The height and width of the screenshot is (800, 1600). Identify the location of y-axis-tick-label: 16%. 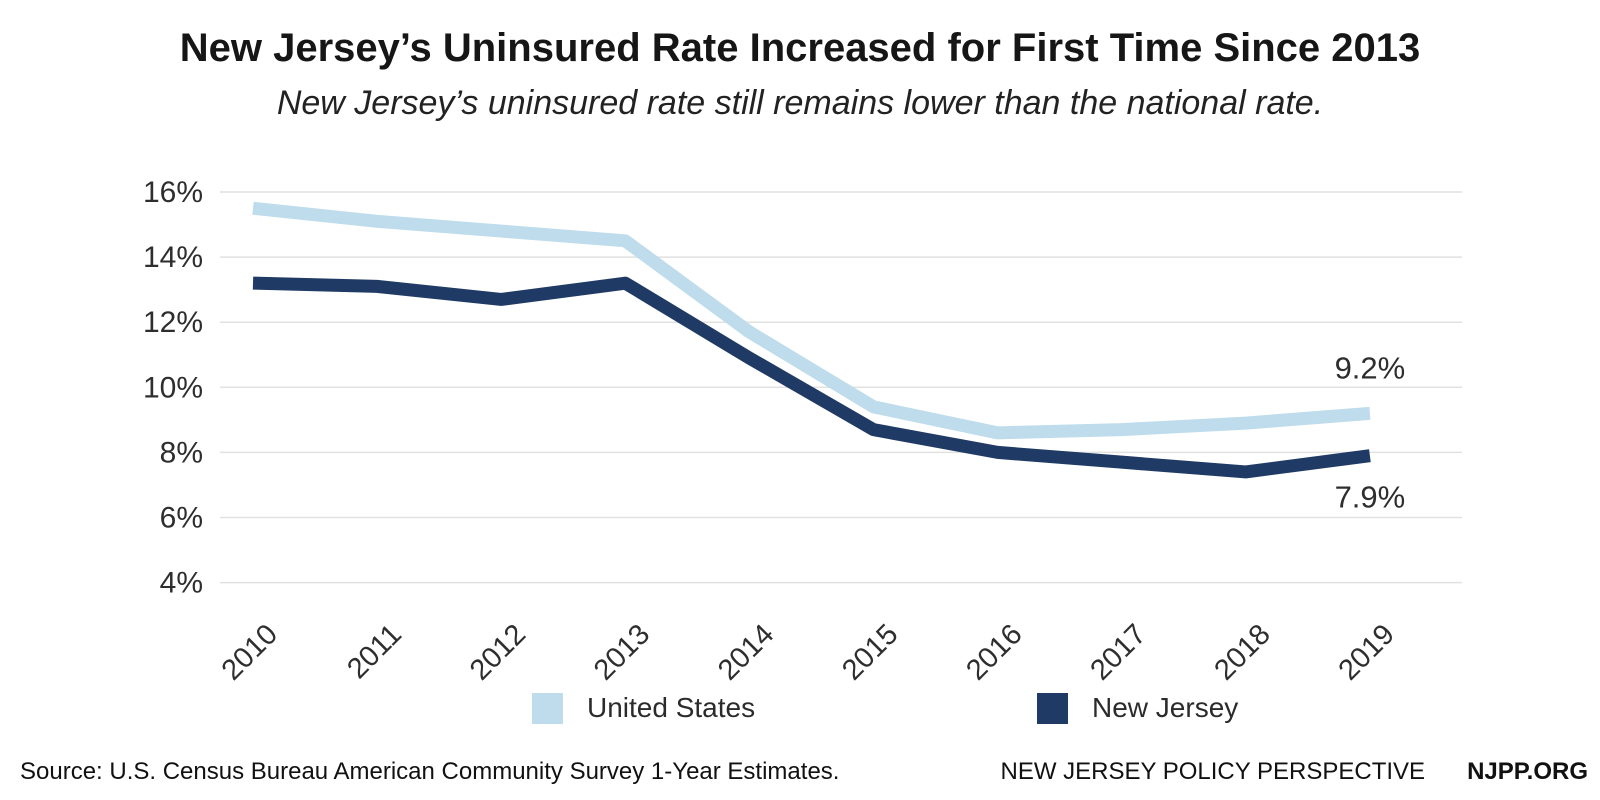
(173, 192).